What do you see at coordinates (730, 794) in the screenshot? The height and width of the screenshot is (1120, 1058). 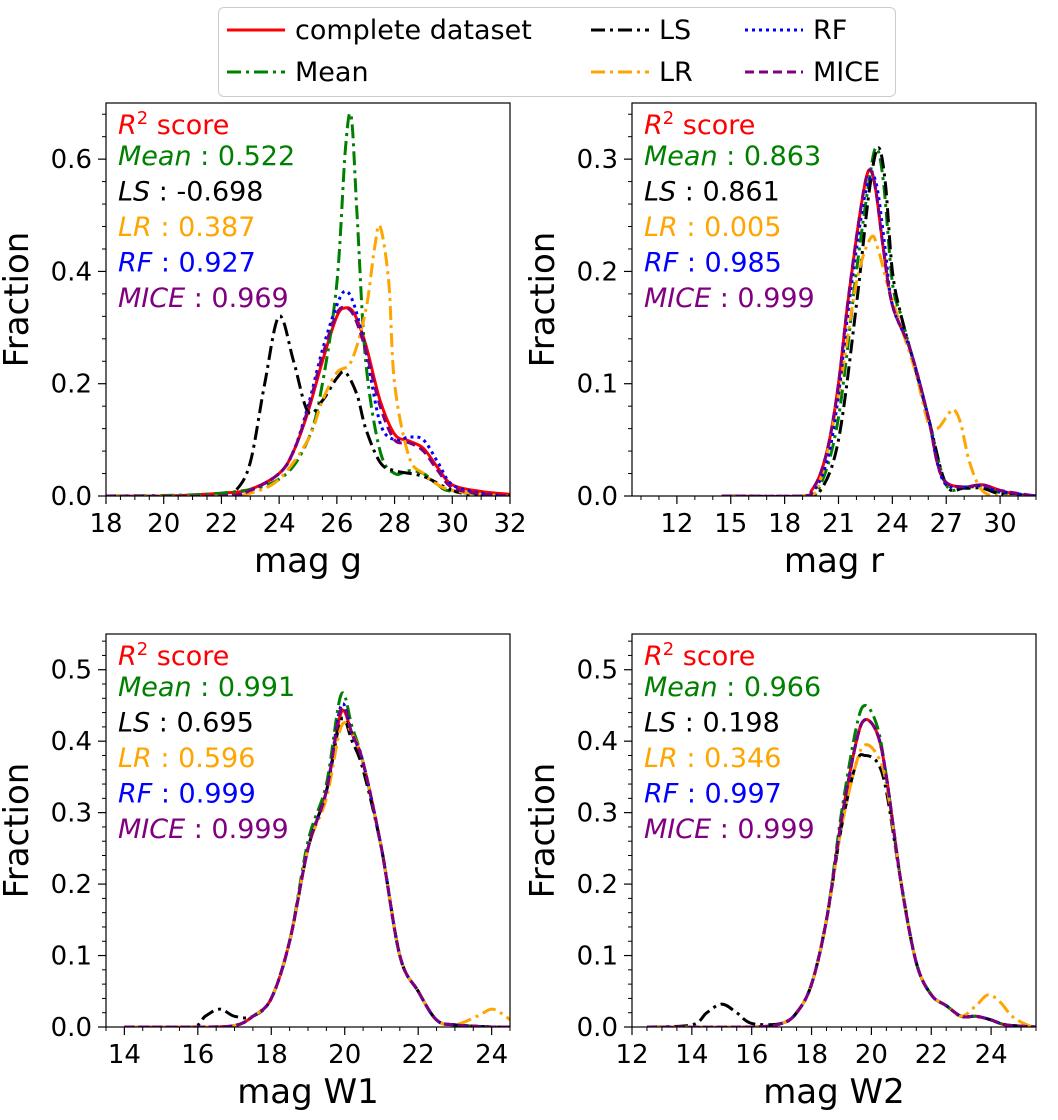 I see `score-value: : 0.997` at bounding box center [730, 794].